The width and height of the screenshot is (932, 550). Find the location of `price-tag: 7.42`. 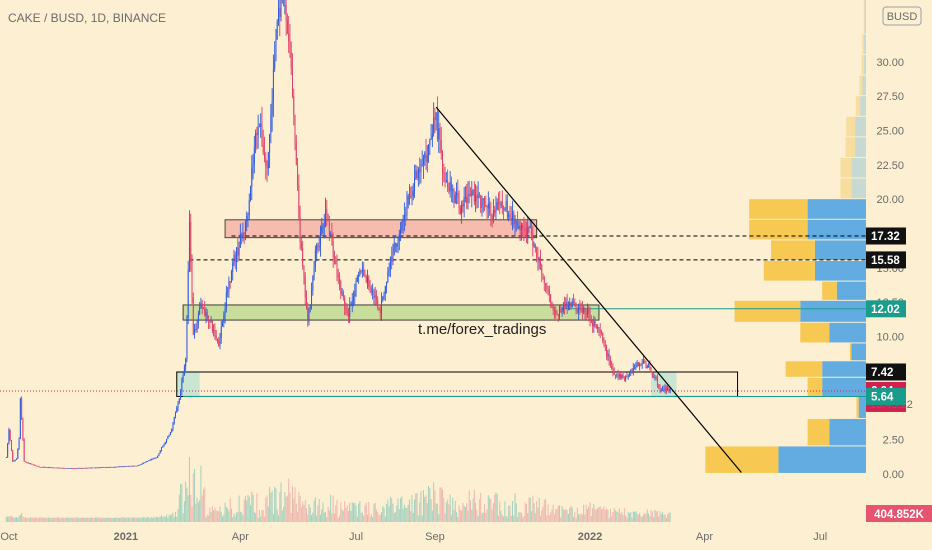

price-tag: 7.42 is located at coordinates (886, 372).